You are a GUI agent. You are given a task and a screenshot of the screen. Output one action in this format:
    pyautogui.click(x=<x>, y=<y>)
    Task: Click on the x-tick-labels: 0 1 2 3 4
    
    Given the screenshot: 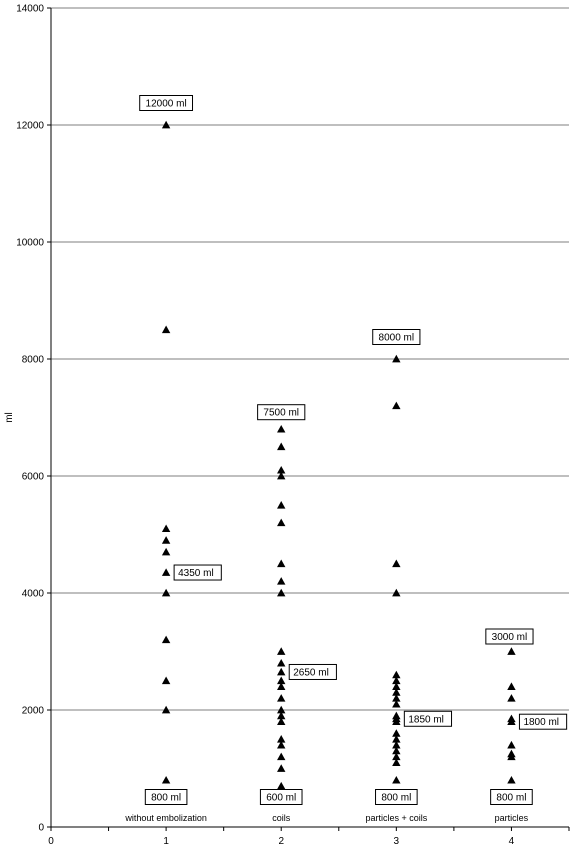 What is the action you would take?
    pyautogui.click(x=281, y=841)
    